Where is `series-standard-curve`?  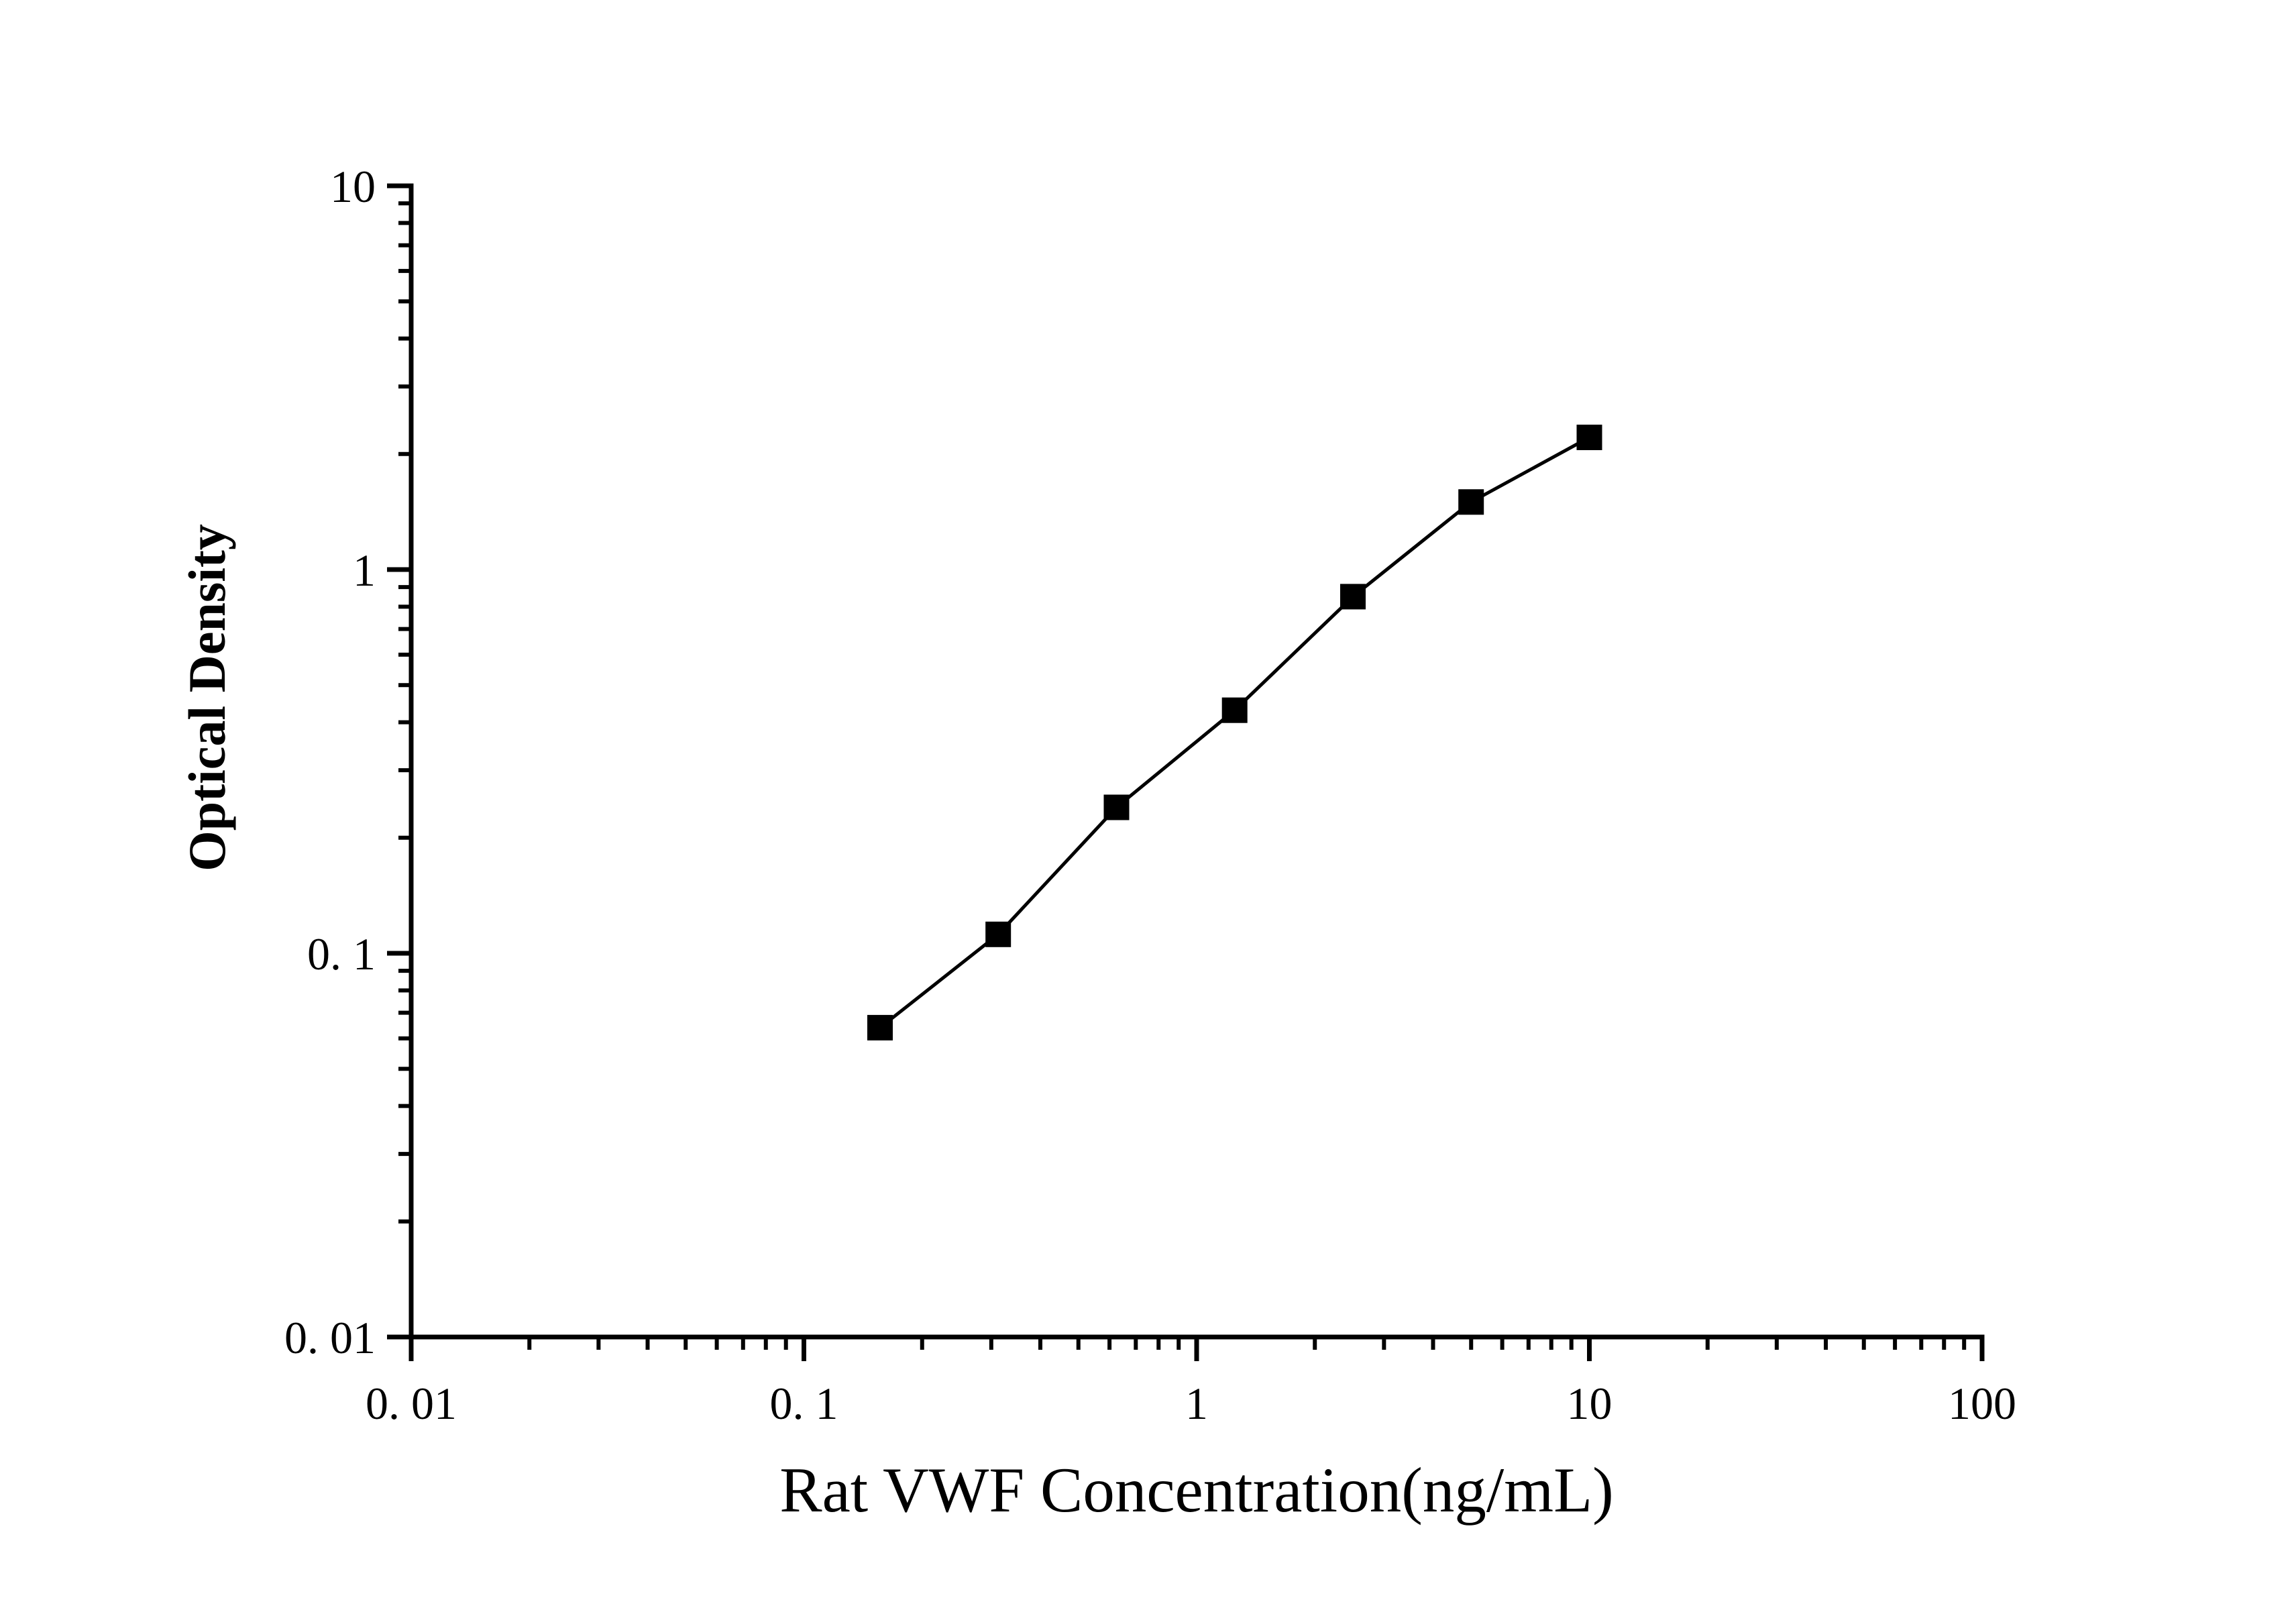
series-standard-curve is located at coordinates (1234, 733).